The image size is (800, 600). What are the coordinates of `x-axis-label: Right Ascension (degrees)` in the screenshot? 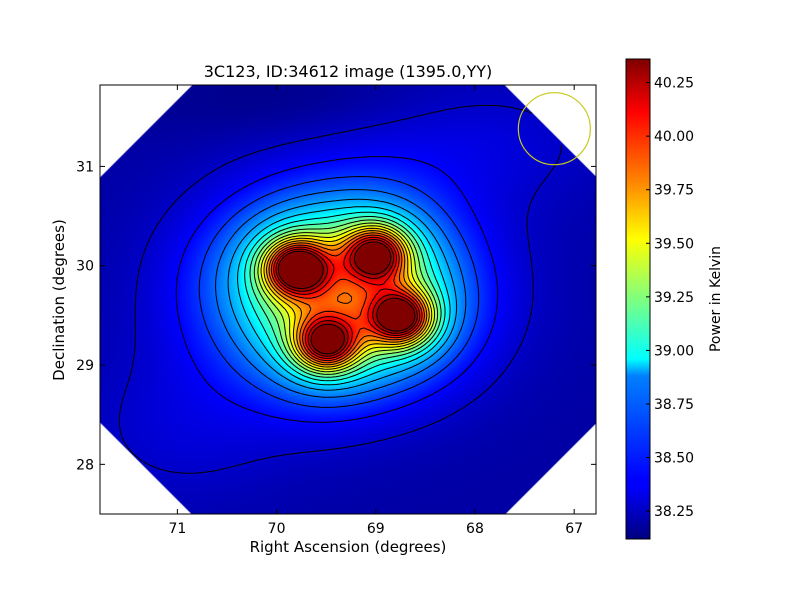 It's located at (348, 547).